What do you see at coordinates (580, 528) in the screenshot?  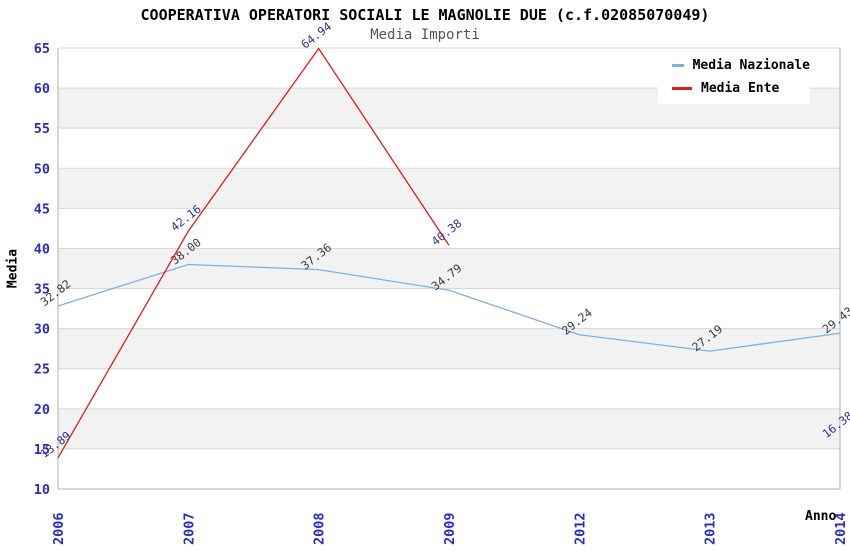 I see `svg-text: 2012` at bounding box center [580, 528].